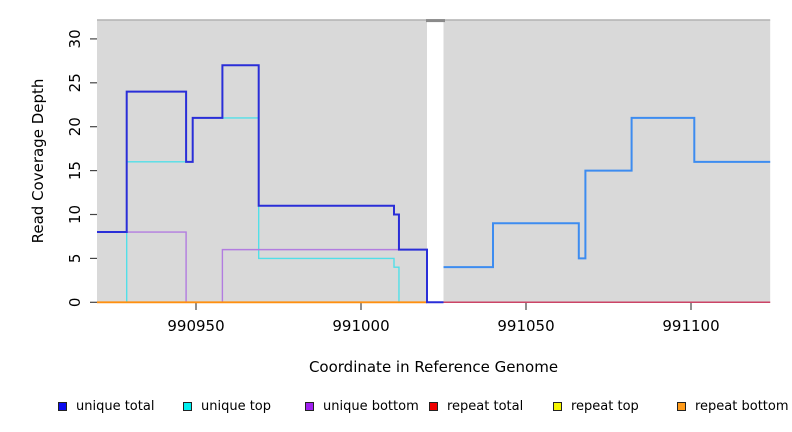  What do you see at coordinates (195, 326) in the screenshot?
I see `x-tick-label: 990950` at bounding box center [195, 326].